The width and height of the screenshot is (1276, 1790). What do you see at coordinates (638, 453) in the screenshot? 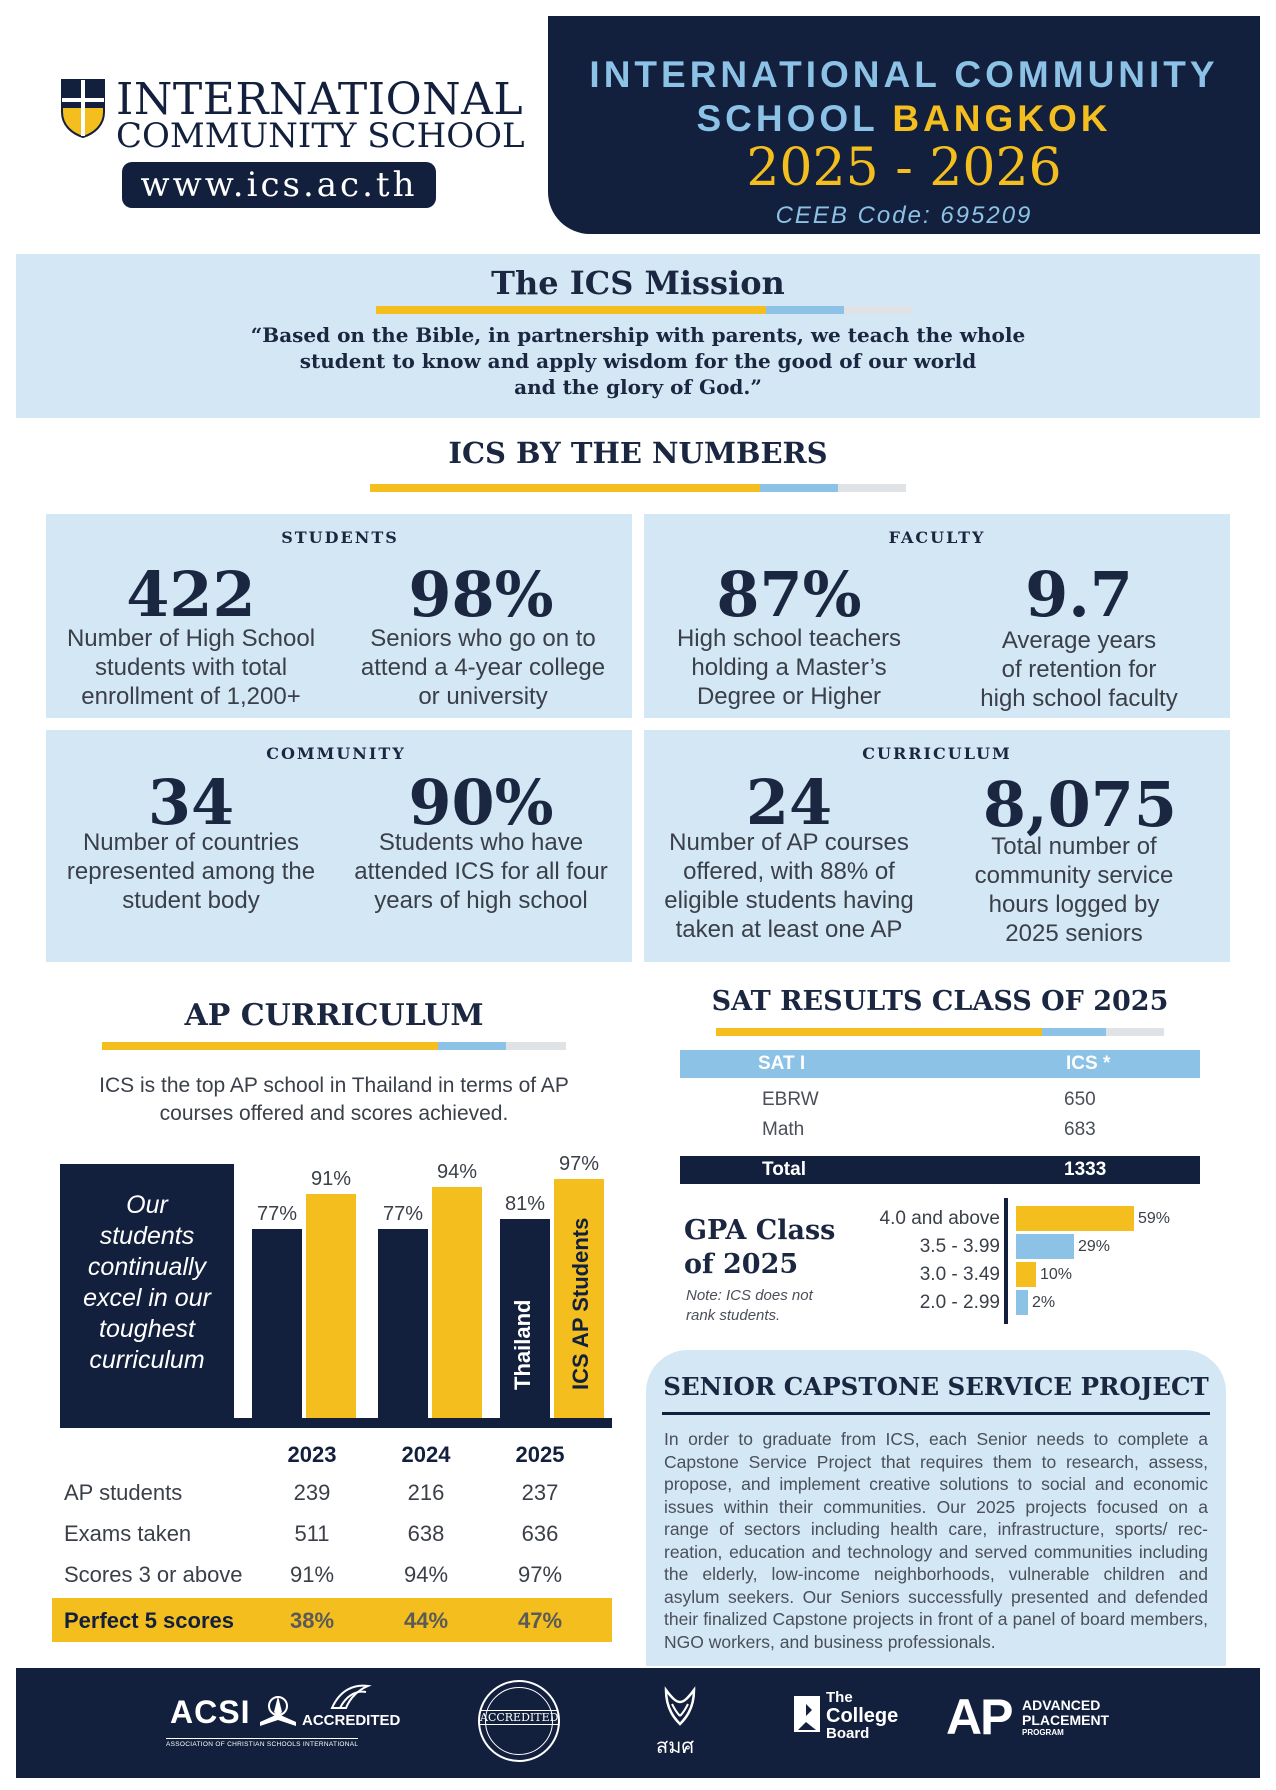
I see `numbers-title: ICS BY THE NUMBERS` at bounding box center [638, 453].